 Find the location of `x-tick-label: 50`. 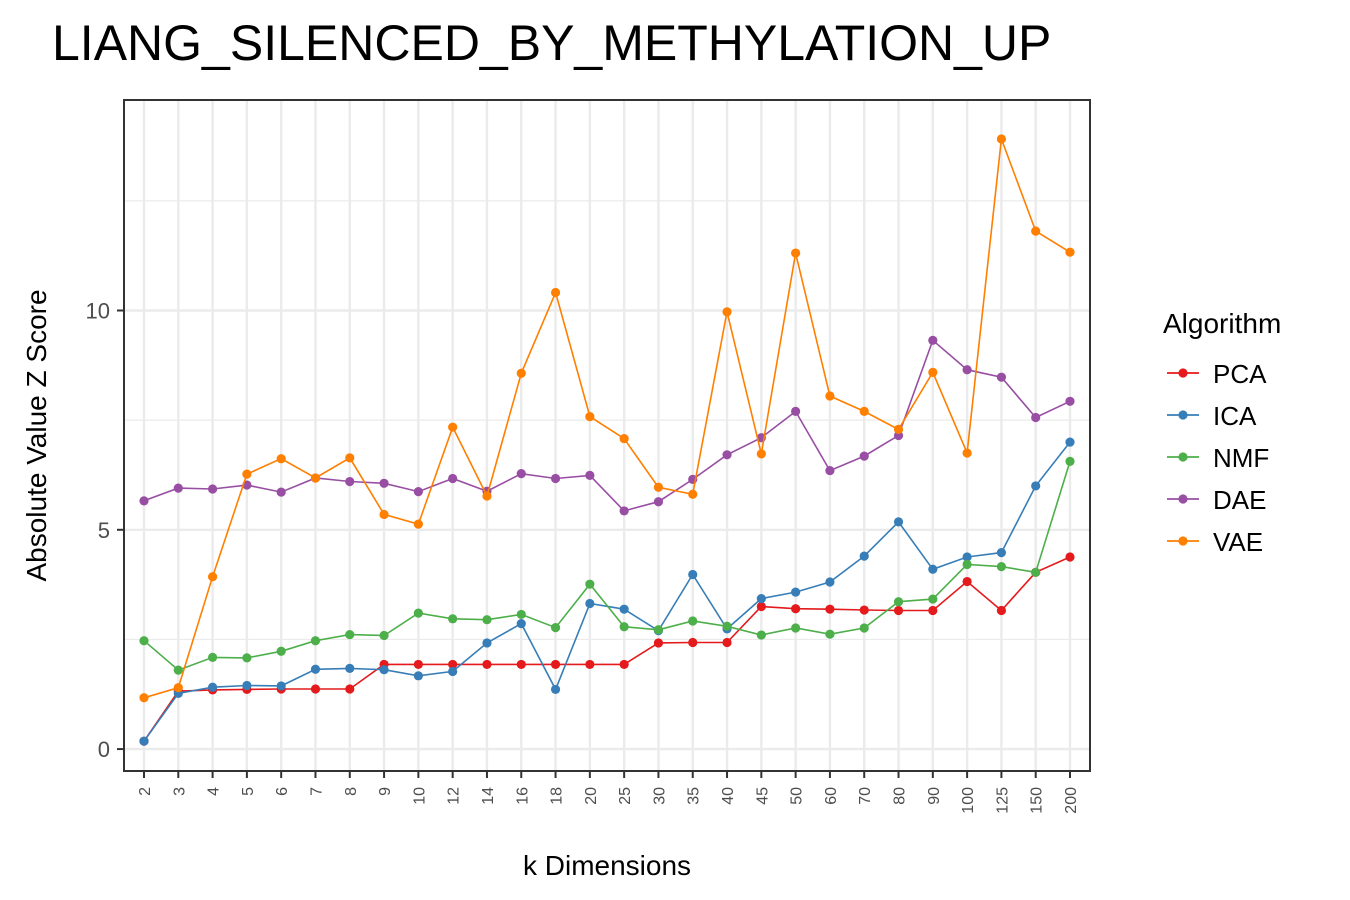

x-tick-label: 50 is located at coordinates (797, 796).